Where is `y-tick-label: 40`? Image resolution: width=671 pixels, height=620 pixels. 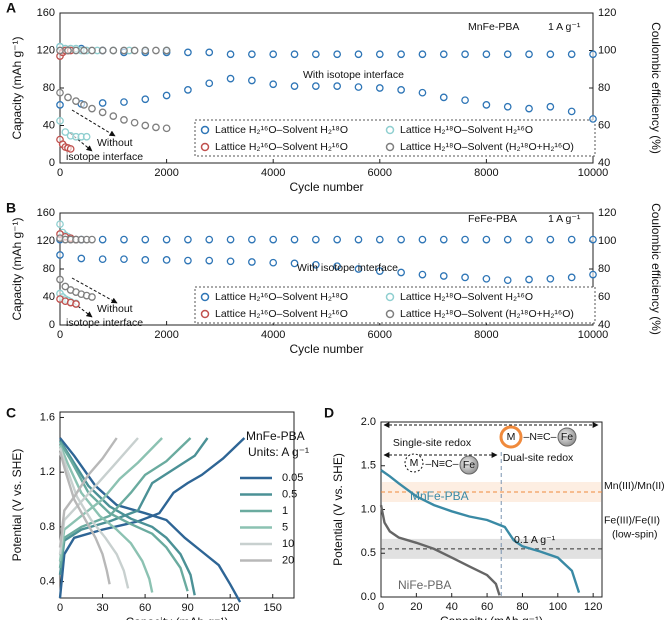 y-tick-label: 40 is located at coordinates (49, 125).